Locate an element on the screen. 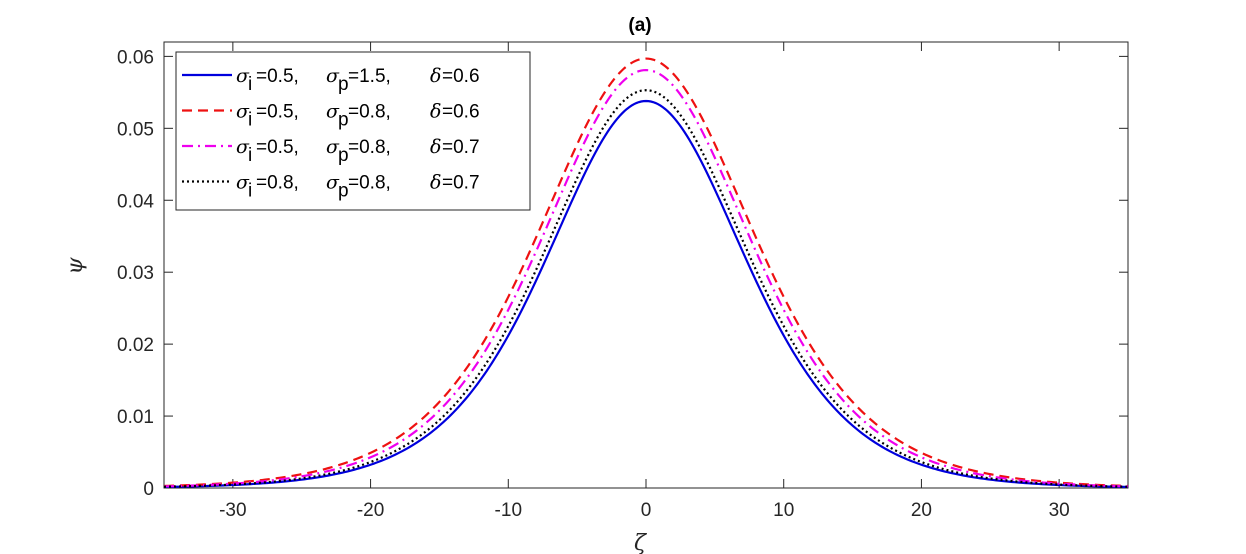 The image size is (1246, 554). y-tick-label: 0.06 is located at coordinates (135, 57).